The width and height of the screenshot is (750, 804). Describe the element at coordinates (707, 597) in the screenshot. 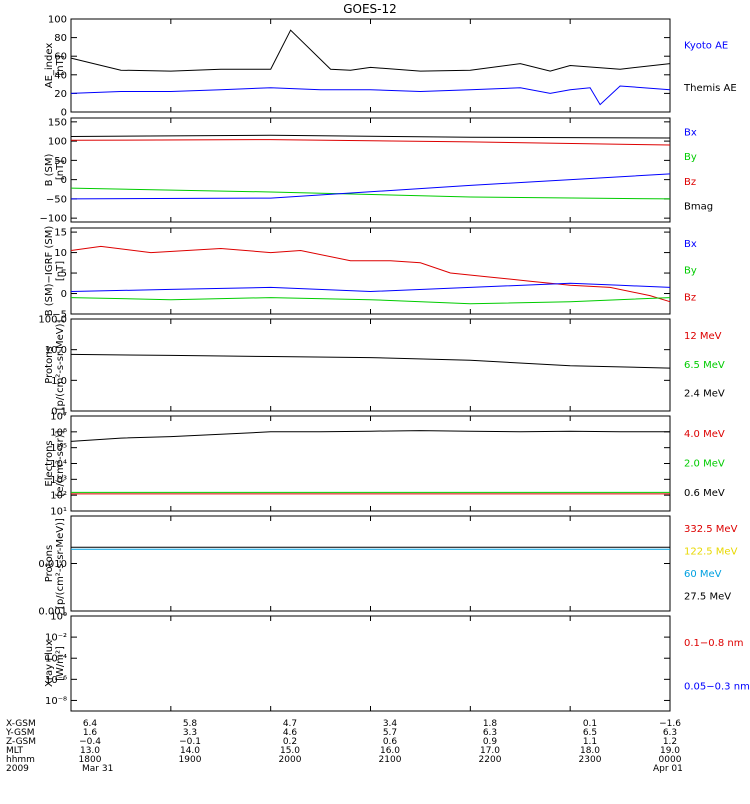

I see `legend-entry: 27.5 MeV` at that location.